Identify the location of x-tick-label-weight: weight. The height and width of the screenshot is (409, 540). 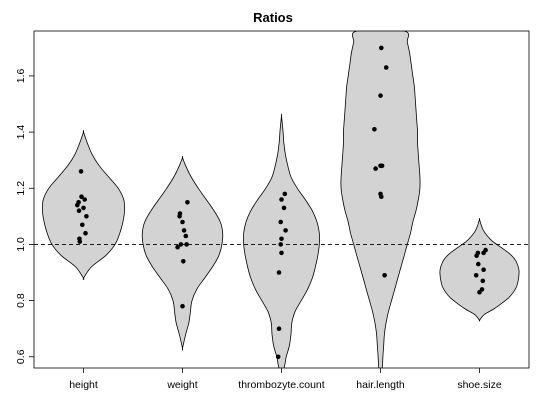
(181, 385).